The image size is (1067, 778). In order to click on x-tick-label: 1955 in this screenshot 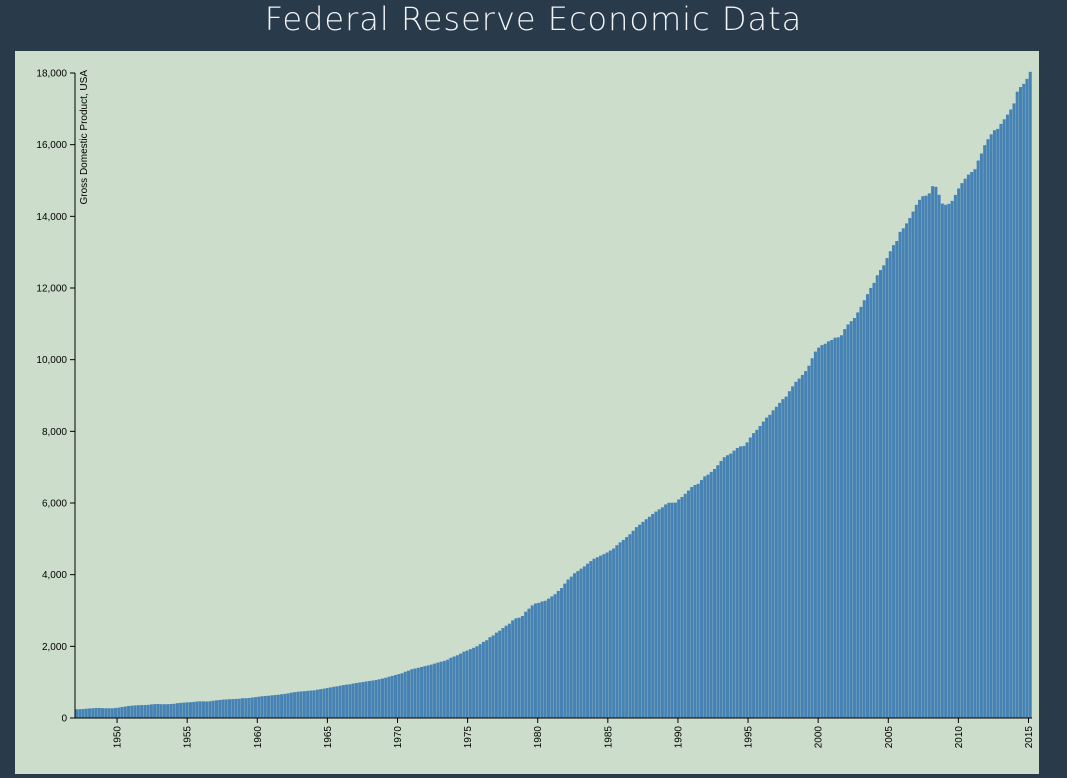, I will do `click(188, 737)`.